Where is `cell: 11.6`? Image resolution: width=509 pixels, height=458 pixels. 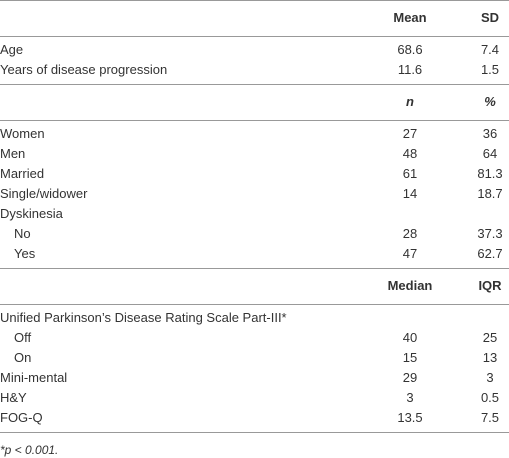
cell: 11.6 is located at coordinates (410, 69).